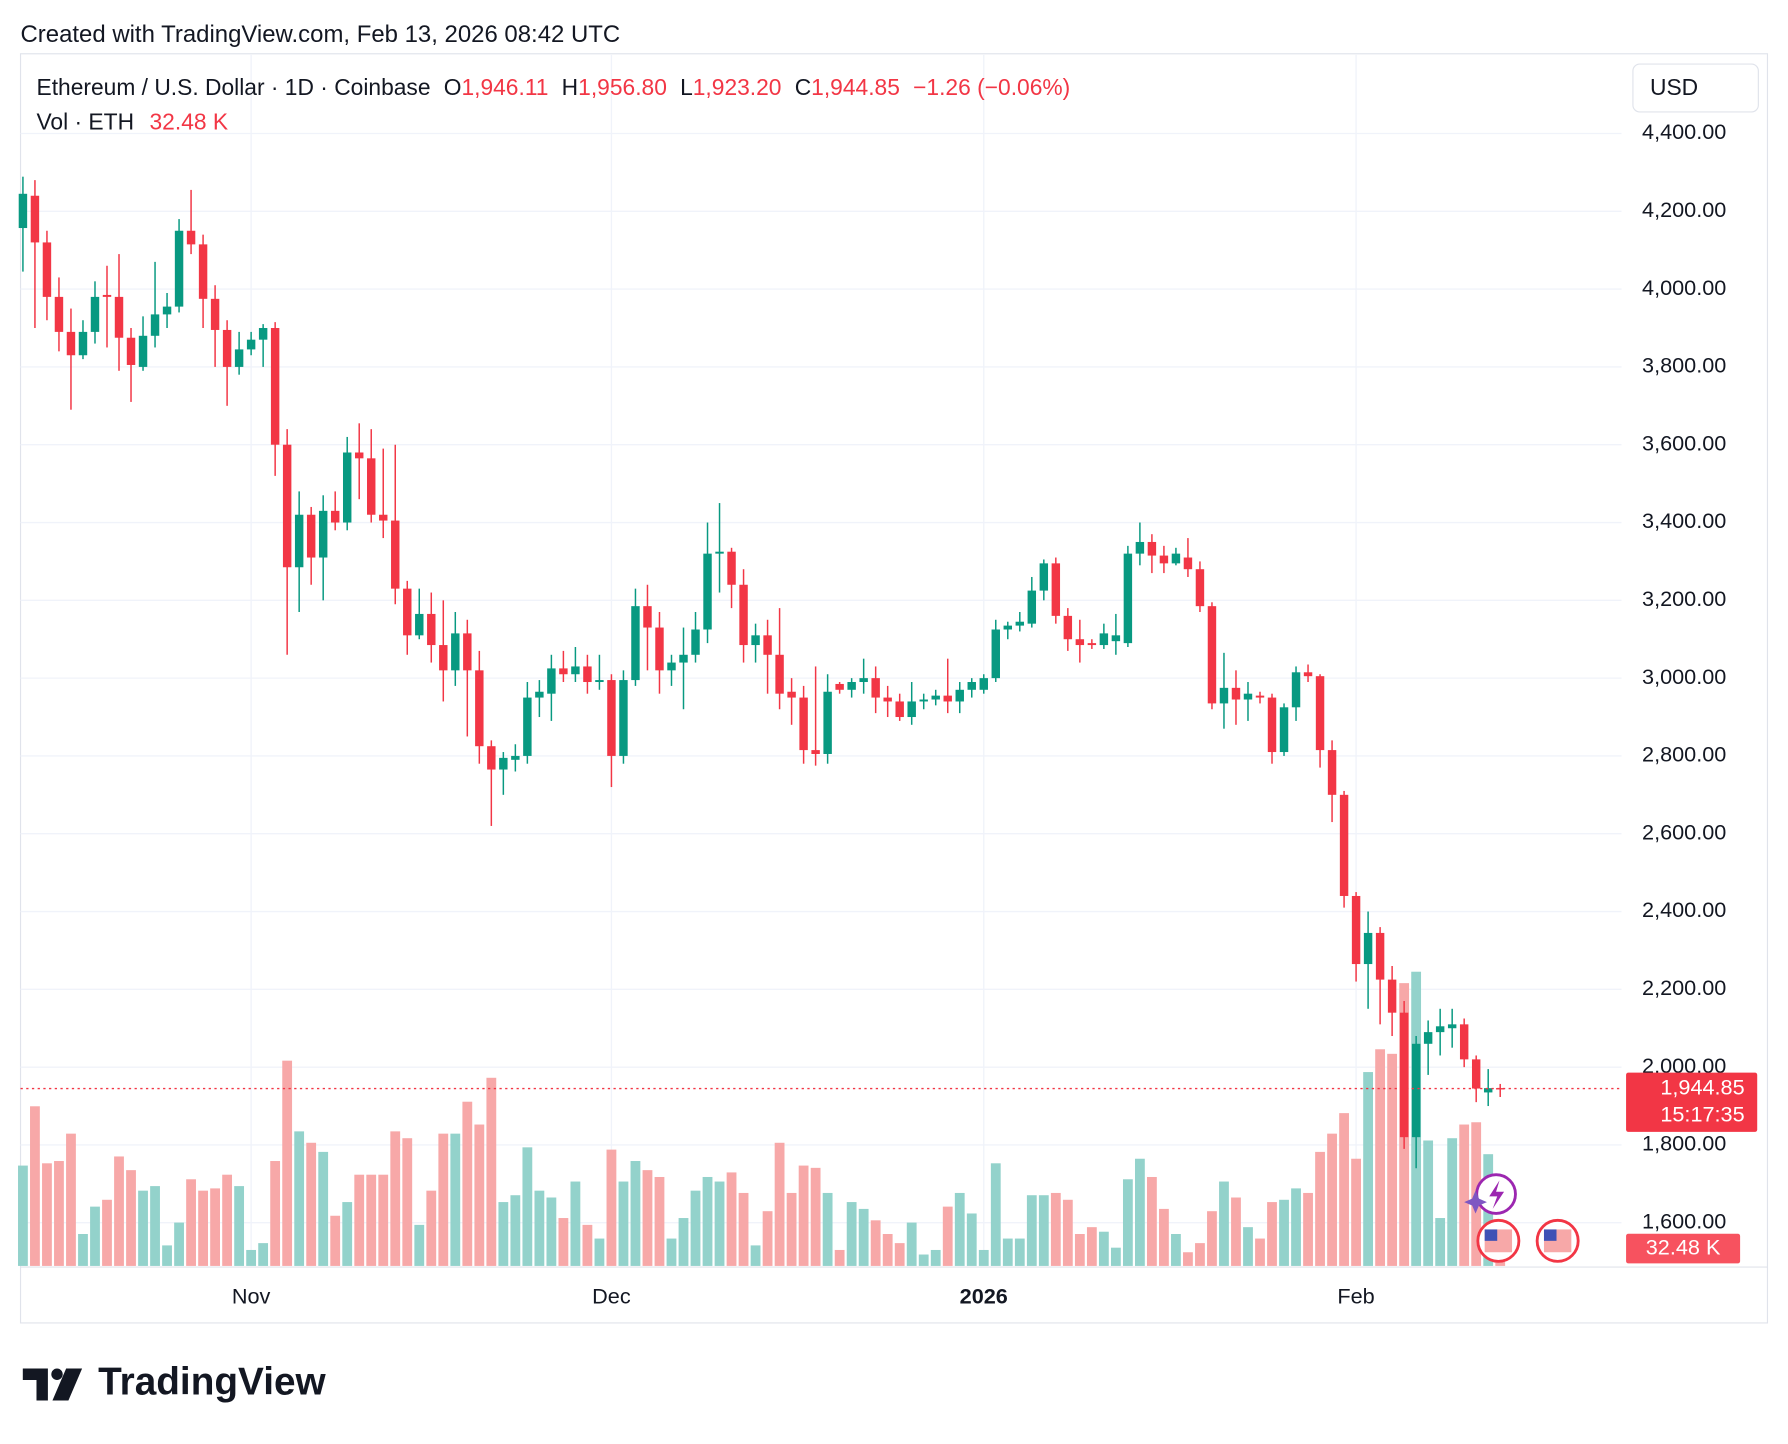 Image resolution: width=1788 pixels, height=1444 pixels. What do you see at coordinates (212, 1382) in the screenshot?
I see `logo-text: TradingView` at bounding box center [212, 1382].